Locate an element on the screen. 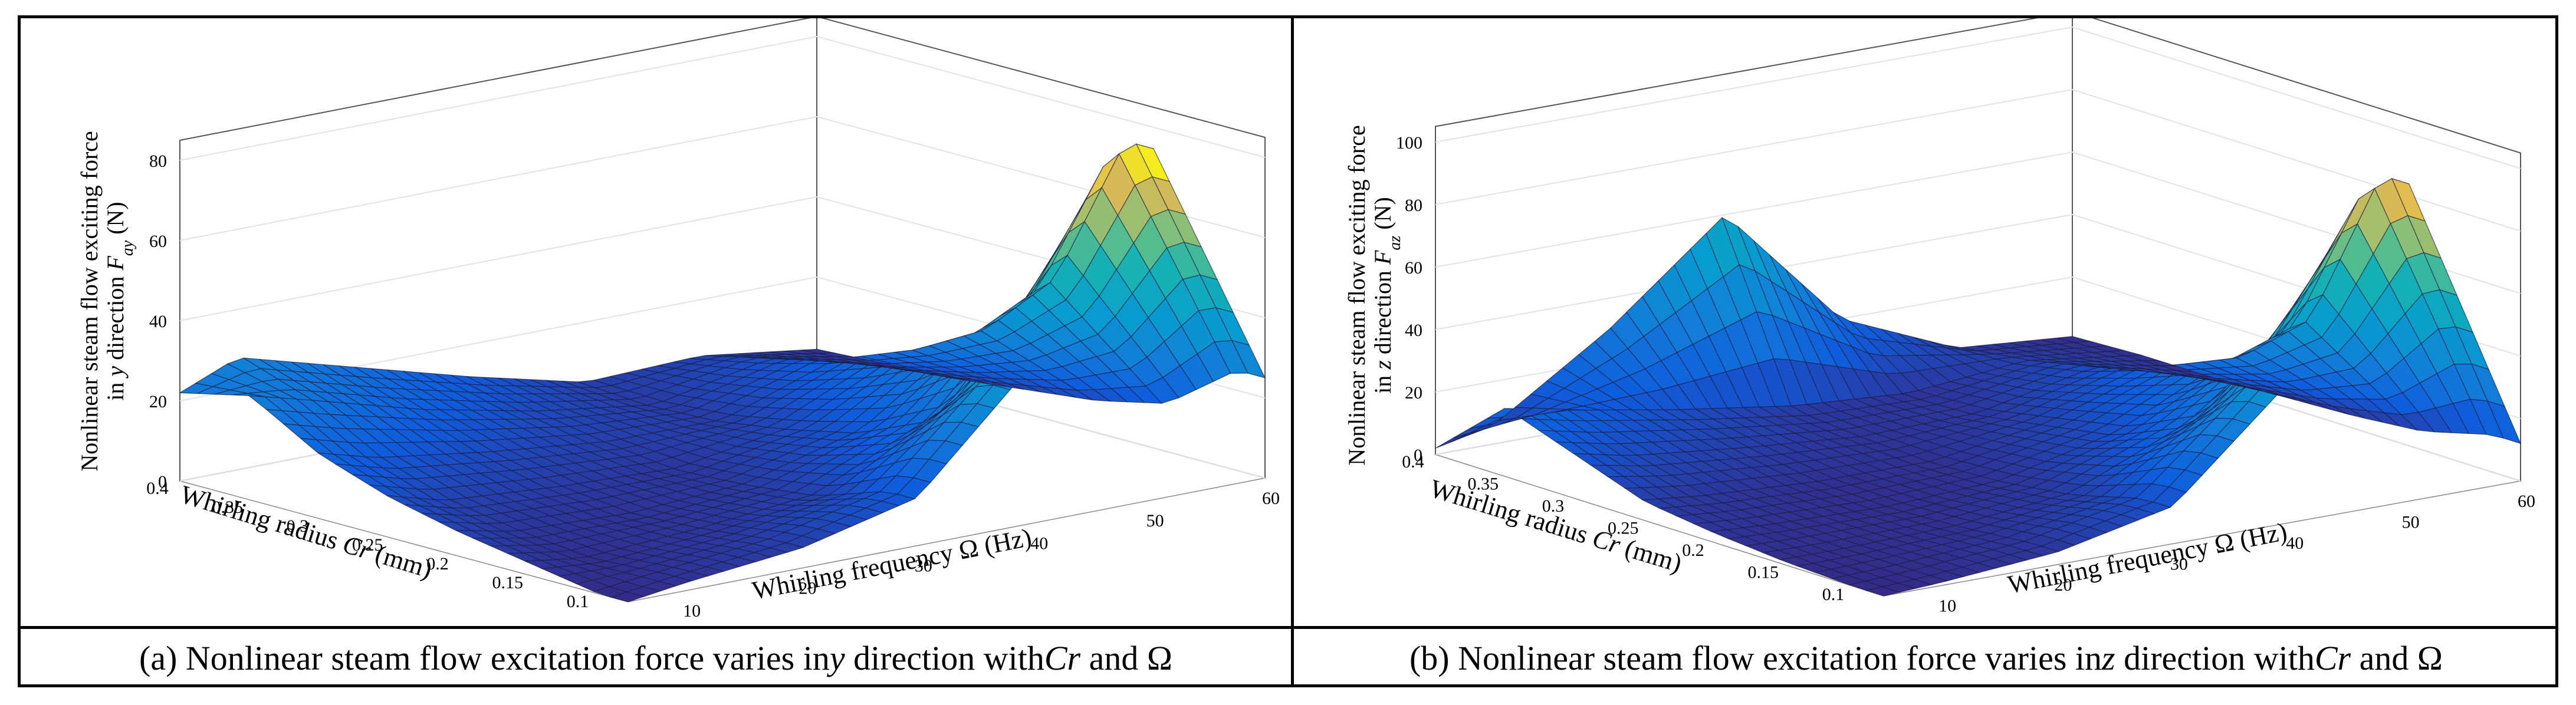  caption-b-cr: Cr is located at coordinates (2332, 658).